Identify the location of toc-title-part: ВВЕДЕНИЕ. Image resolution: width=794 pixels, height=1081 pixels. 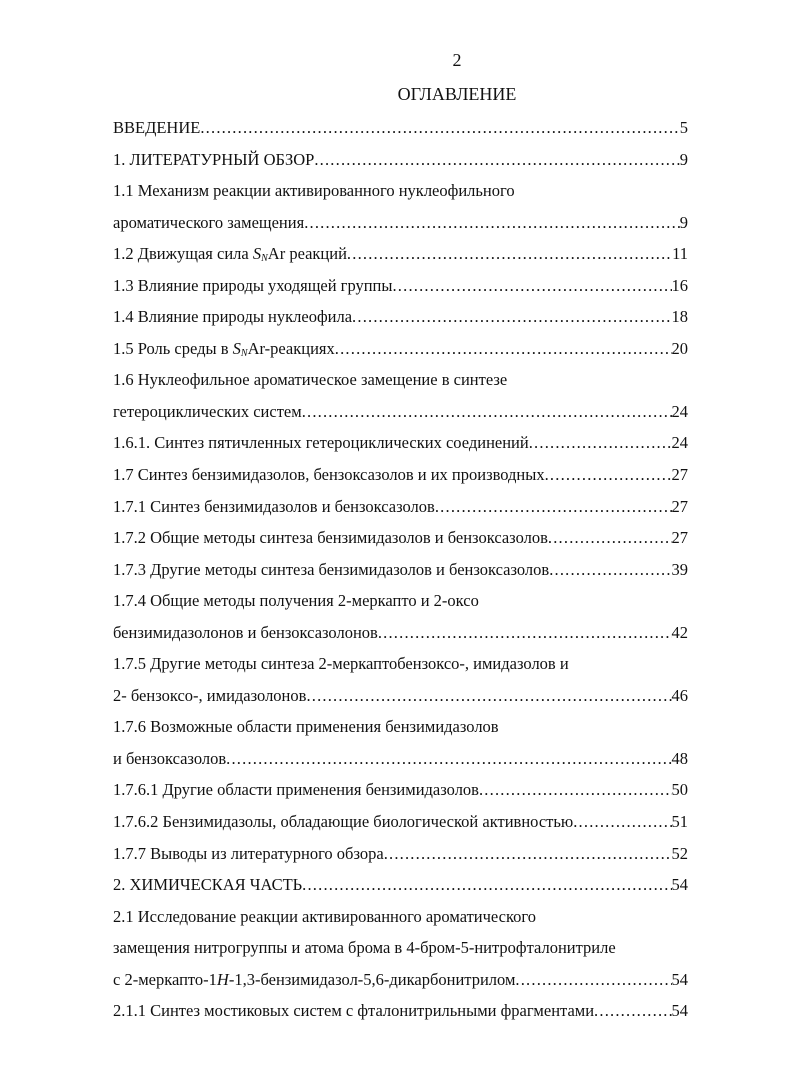
(157, 127).